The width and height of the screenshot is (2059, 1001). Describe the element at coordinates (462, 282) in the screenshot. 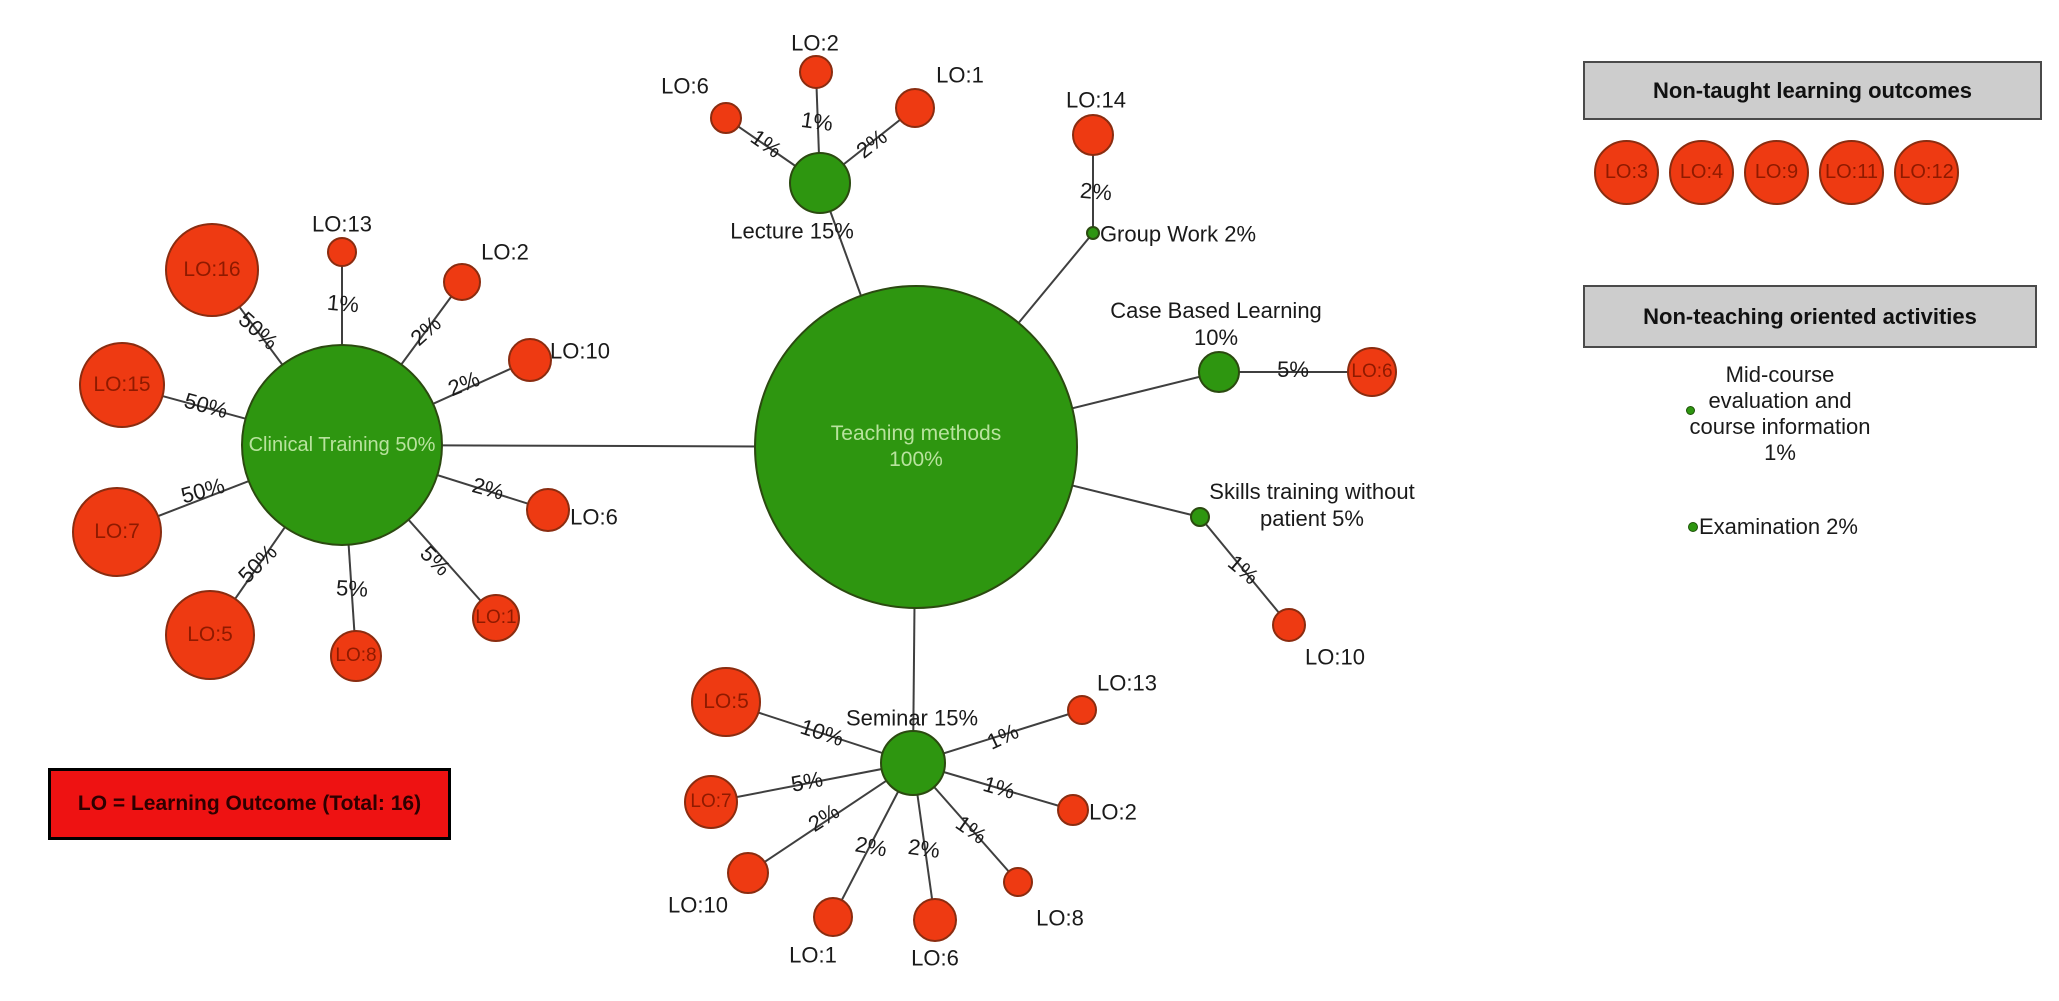

I see `node-cl-lo2` at that location.